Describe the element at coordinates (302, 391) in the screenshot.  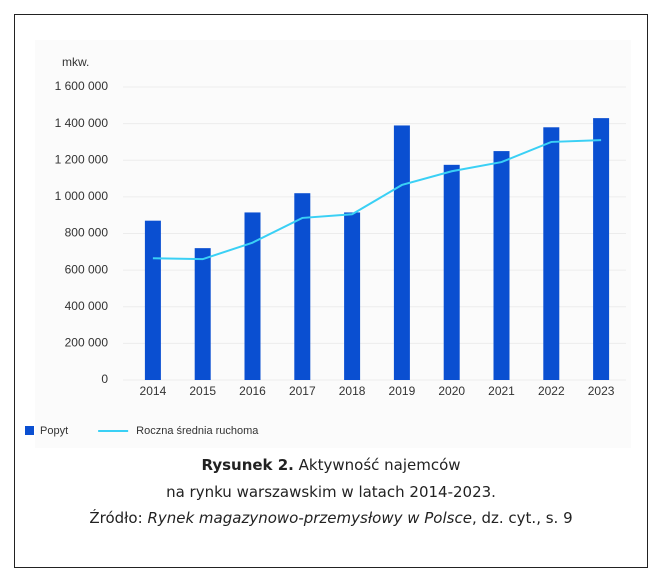
I see `x-tick-label: 2017` at that location.